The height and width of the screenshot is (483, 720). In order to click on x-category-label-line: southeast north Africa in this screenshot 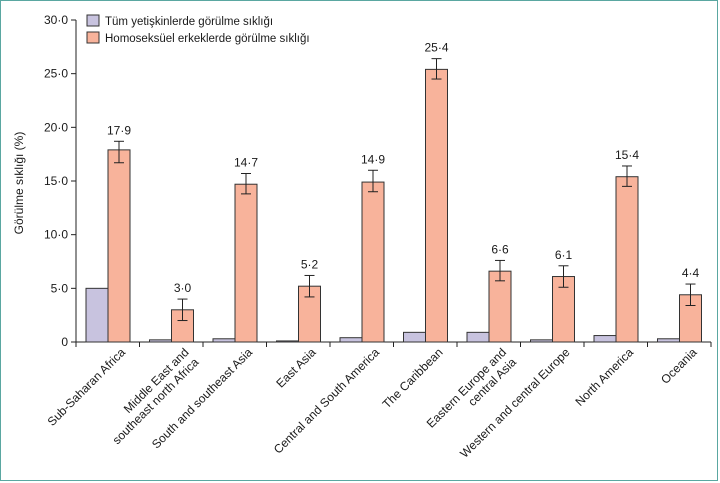, I will do `click(156, 401)`.